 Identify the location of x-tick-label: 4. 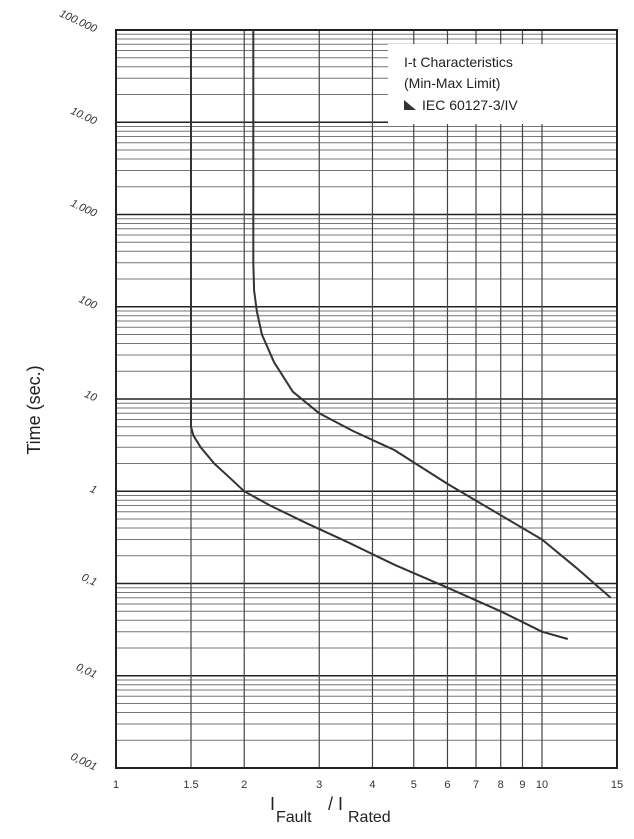
(372, 785).